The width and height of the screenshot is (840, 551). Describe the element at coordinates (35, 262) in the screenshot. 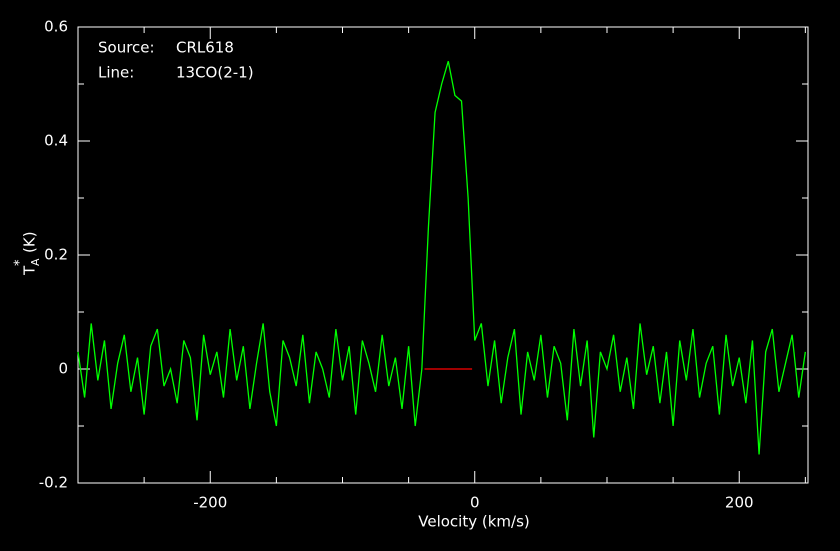

I see `y-label-sub: A` at that location.